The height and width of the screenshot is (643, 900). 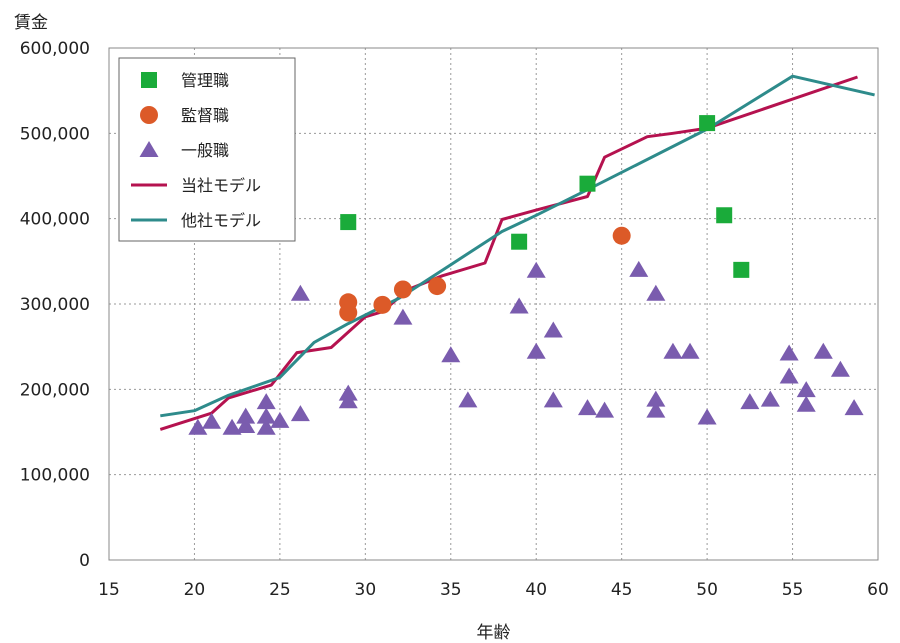 I want to click on y-tick-label: 0, so click(x=84, y=561).